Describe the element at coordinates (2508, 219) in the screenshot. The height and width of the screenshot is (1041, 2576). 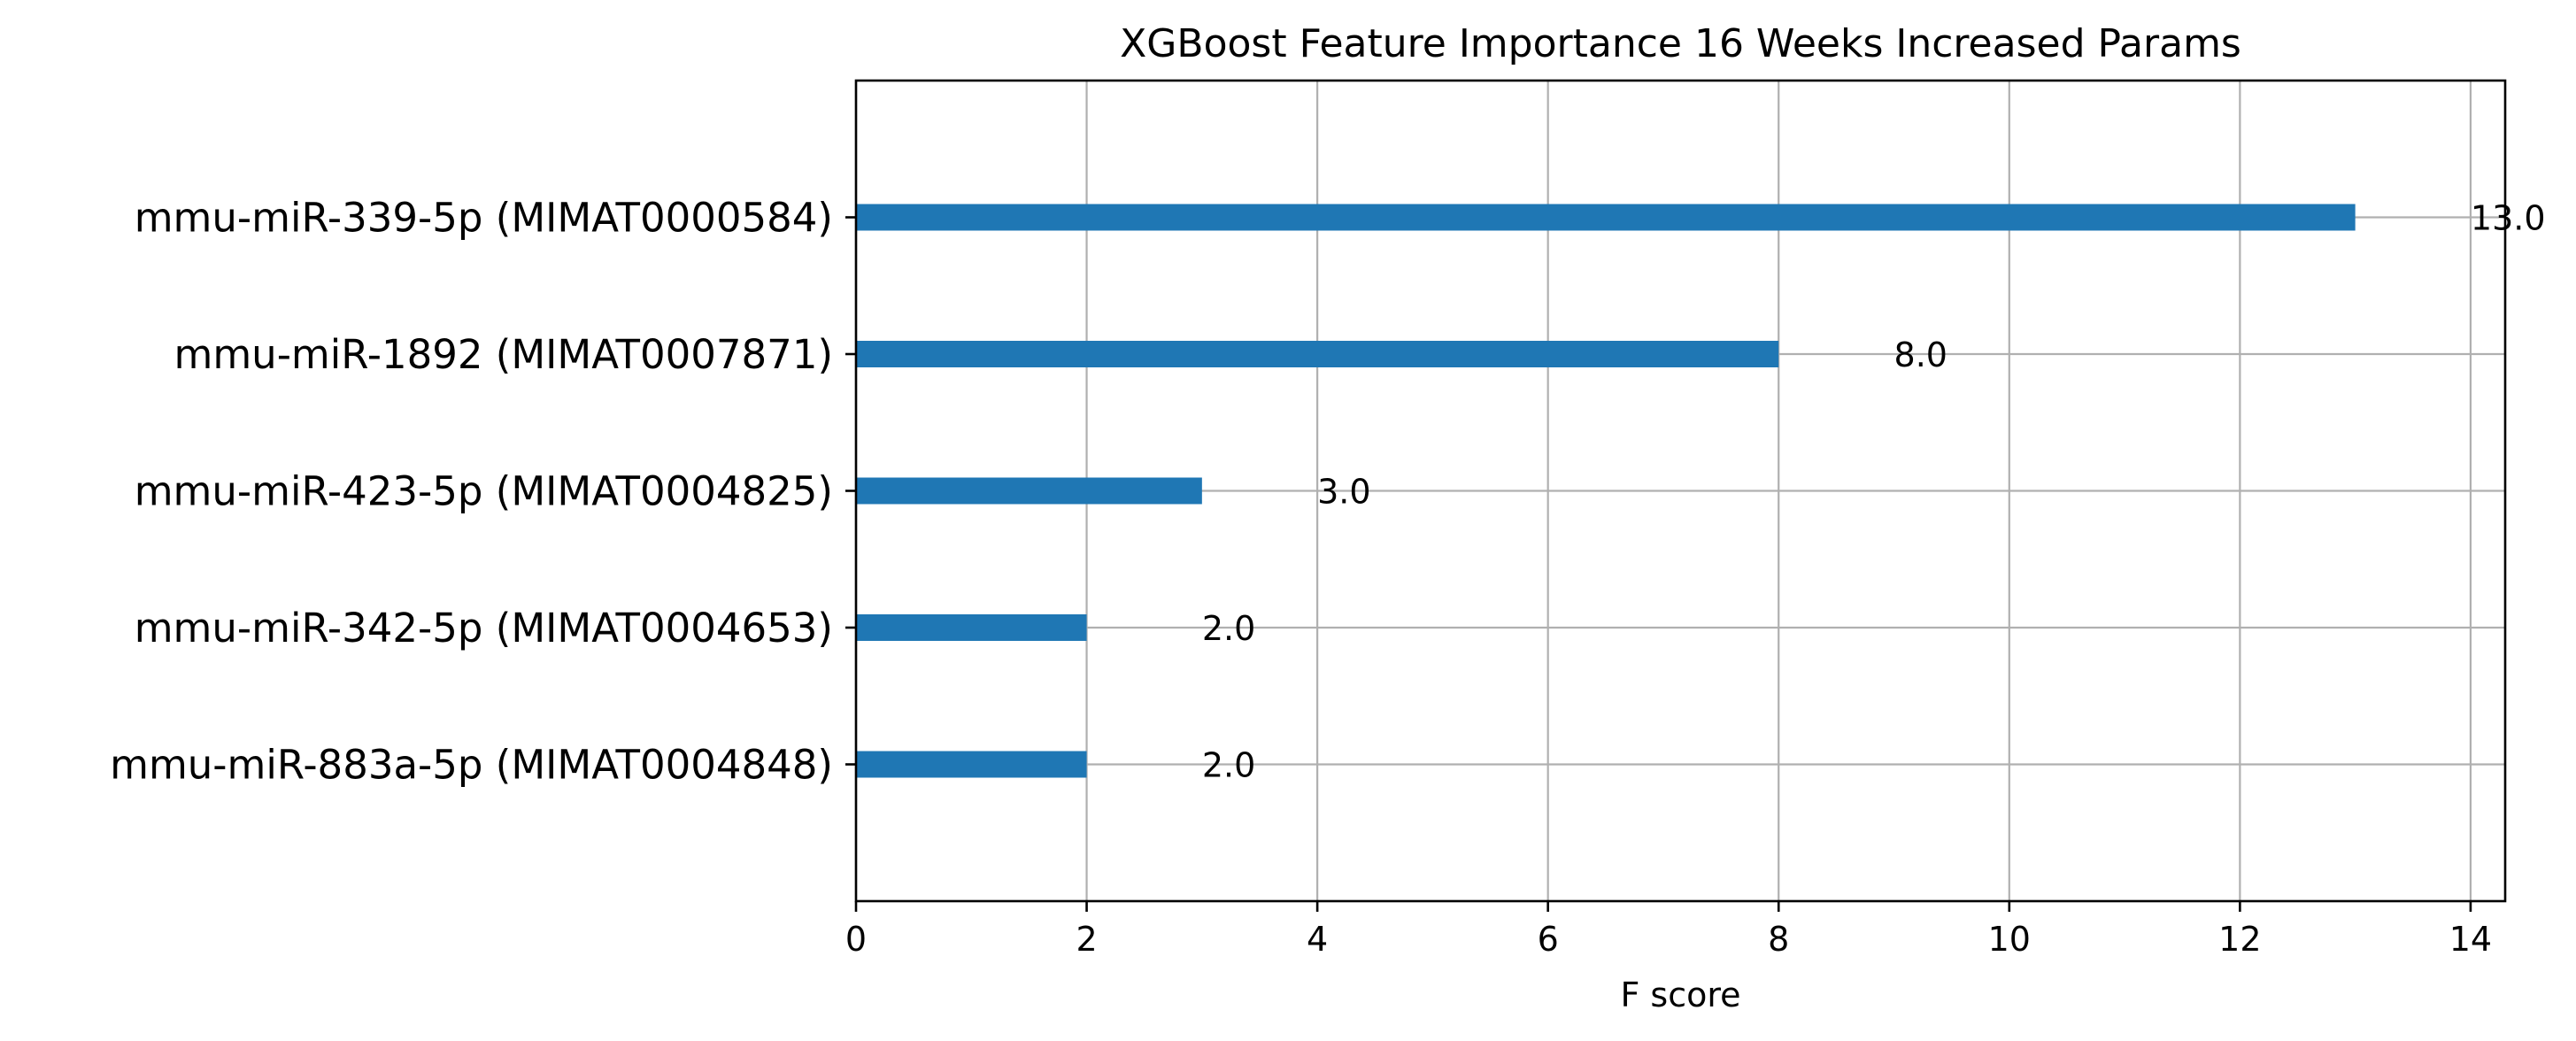
I see `value-label-0: 13.0` at that location.